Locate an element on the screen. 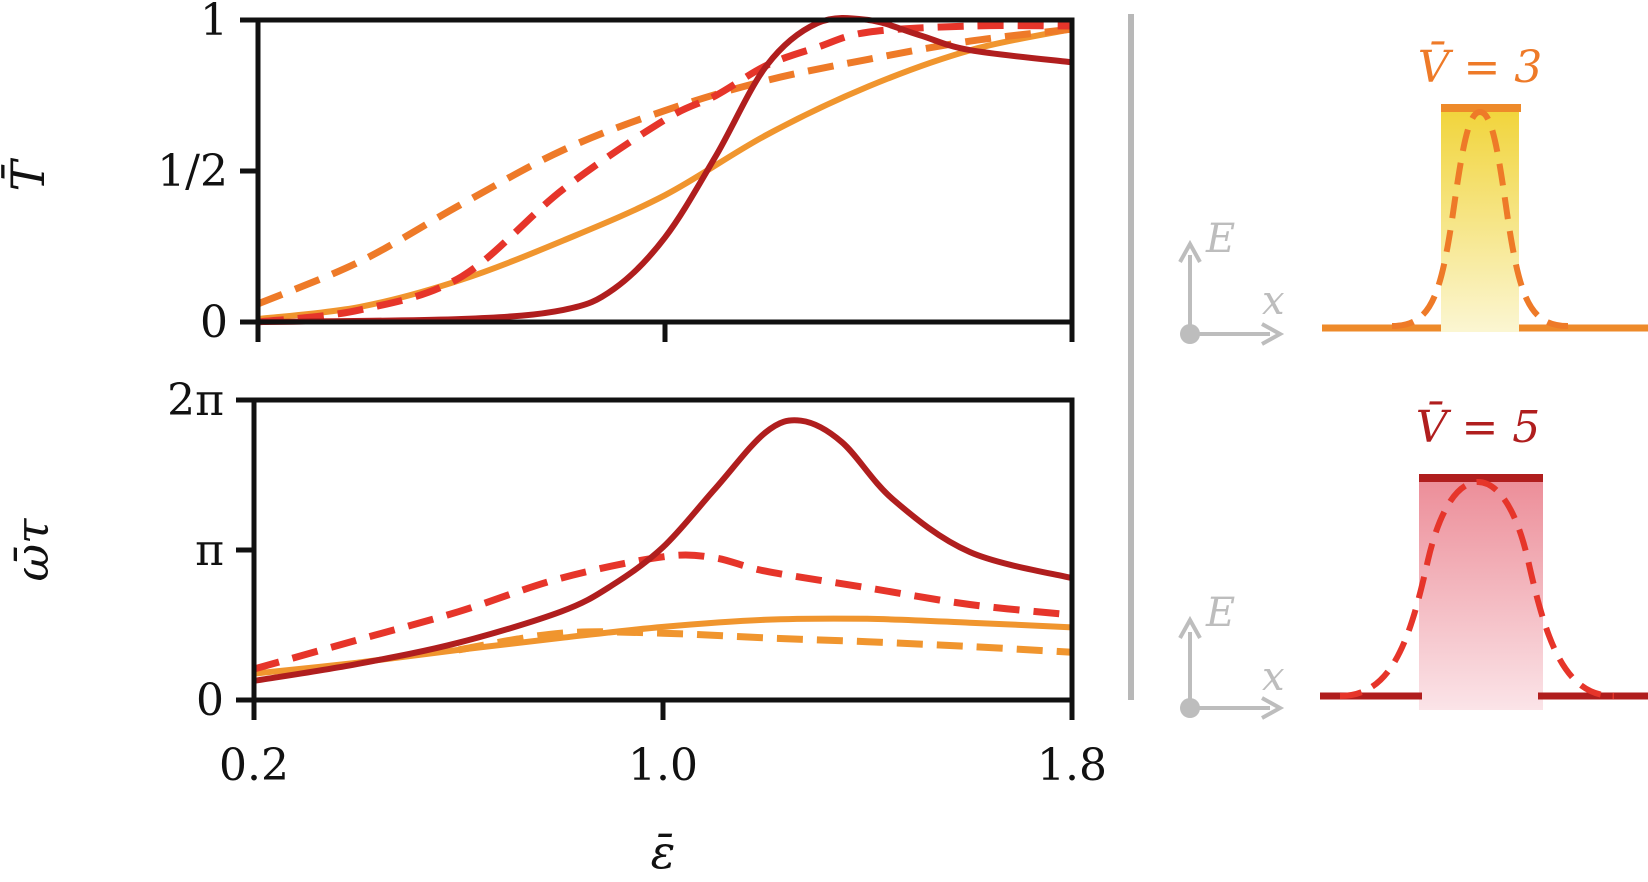 The height and width of the screenshot is (882, 1648). inset-1-position-arrow-icon is located at coordinates (1273, 334).